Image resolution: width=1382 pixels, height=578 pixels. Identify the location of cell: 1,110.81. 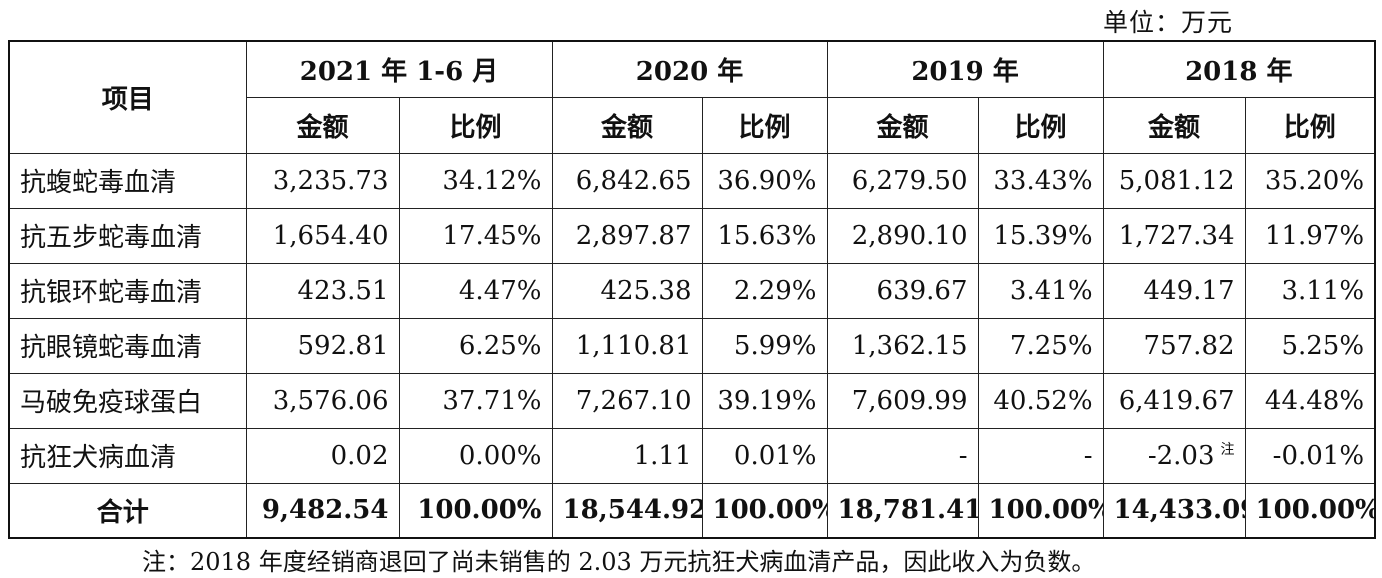
(627, 345).